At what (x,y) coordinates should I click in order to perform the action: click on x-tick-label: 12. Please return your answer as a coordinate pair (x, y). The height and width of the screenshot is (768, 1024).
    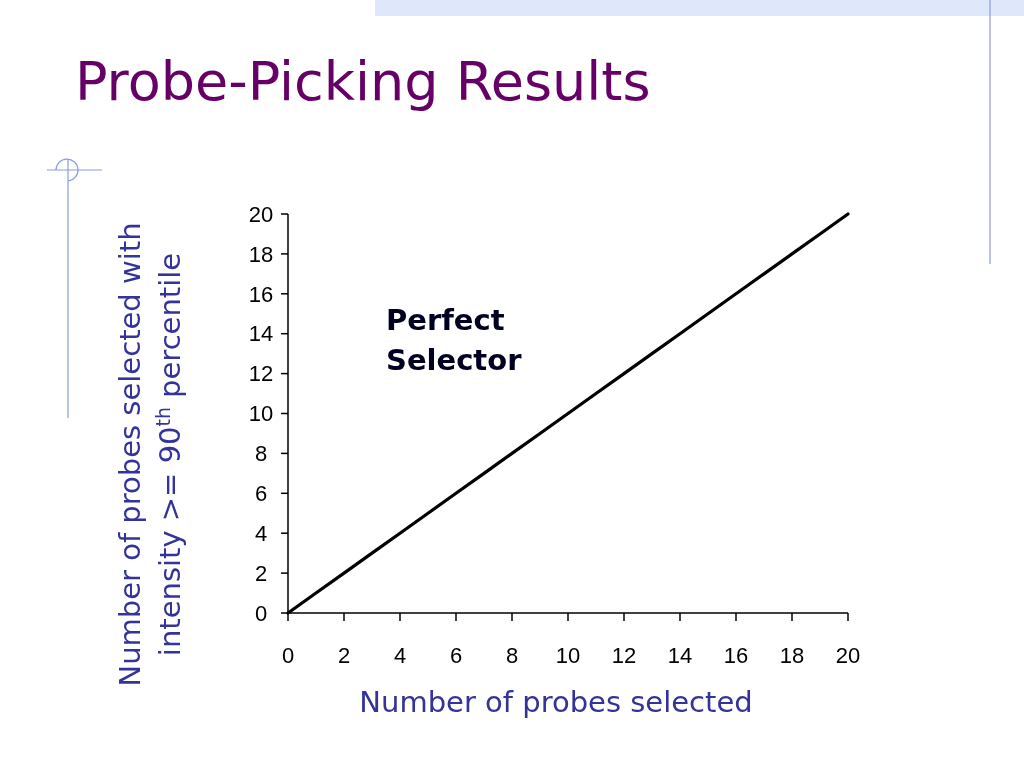
    Looking at the image, I should click on (624, 655).